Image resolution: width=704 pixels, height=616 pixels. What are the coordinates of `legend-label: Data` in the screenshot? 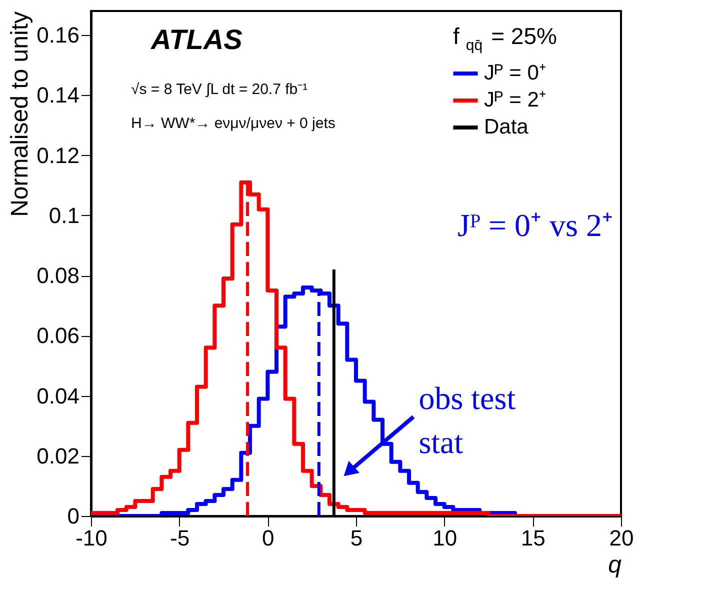 It's located at (506, 127).